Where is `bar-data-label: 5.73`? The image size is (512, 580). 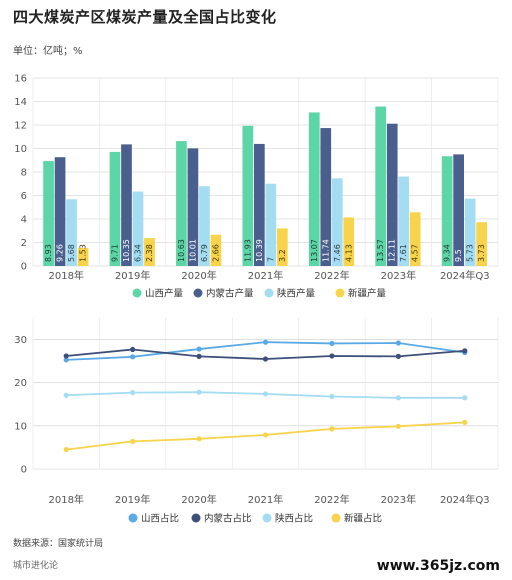
bar-data-label: 5.73 is located at coordinates (470, 253).